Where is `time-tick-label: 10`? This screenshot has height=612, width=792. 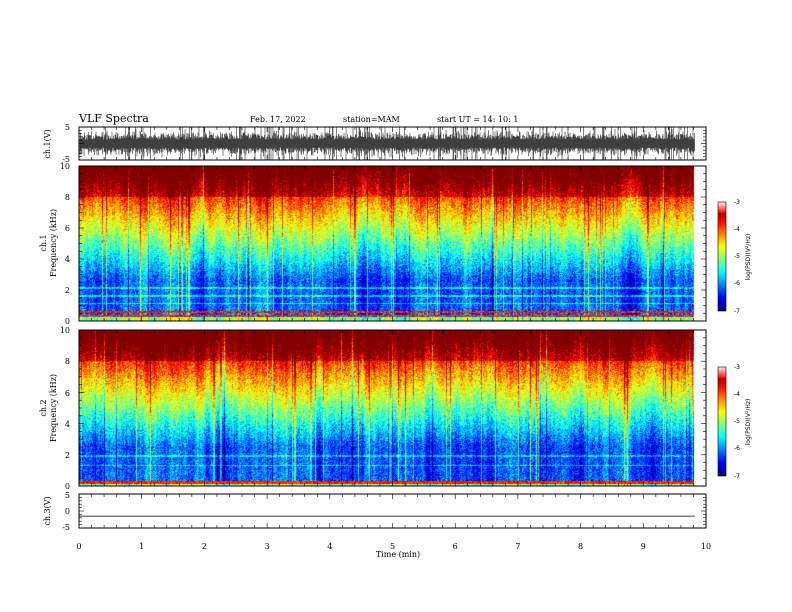
time-tick-label: 10 is located at coordinates (706, 546).